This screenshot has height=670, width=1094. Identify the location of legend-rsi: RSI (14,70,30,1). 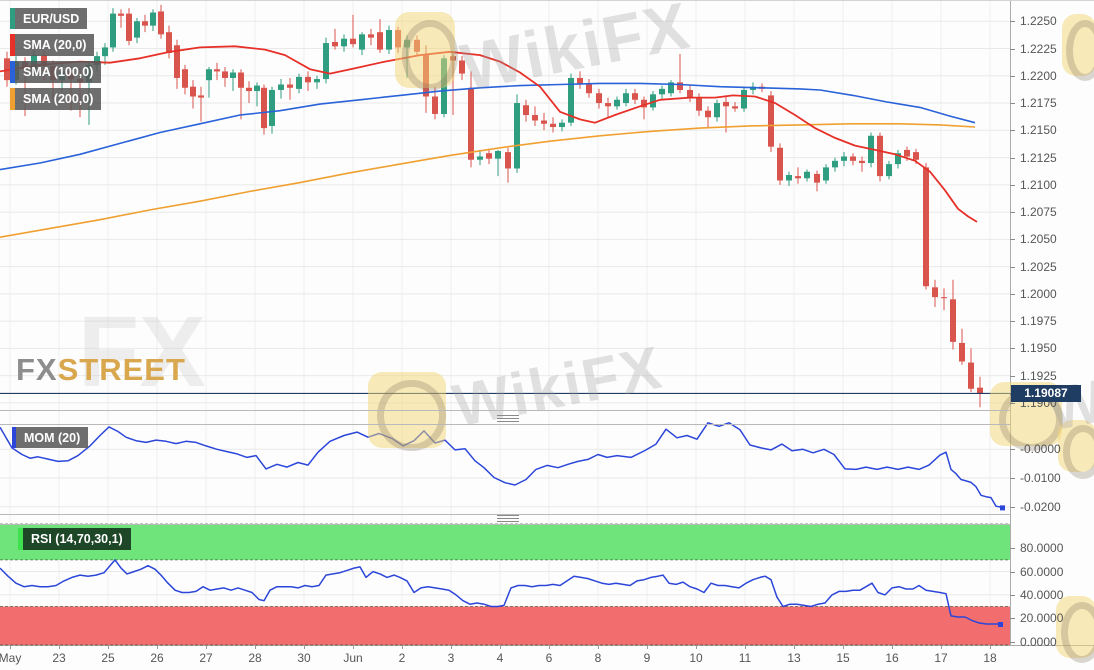
(74, 539).